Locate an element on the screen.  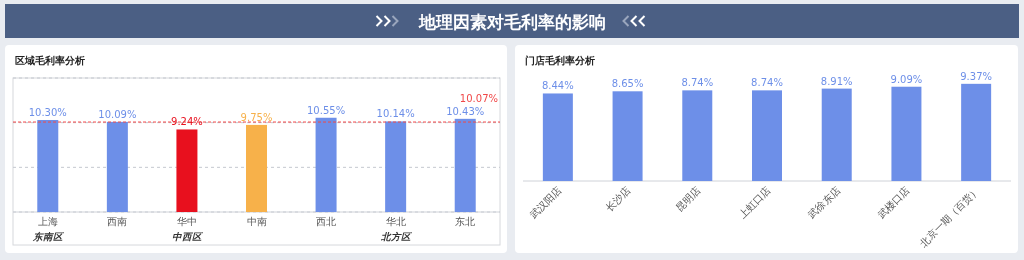
data-label: 8.44% is located at coordinates (557, 86).